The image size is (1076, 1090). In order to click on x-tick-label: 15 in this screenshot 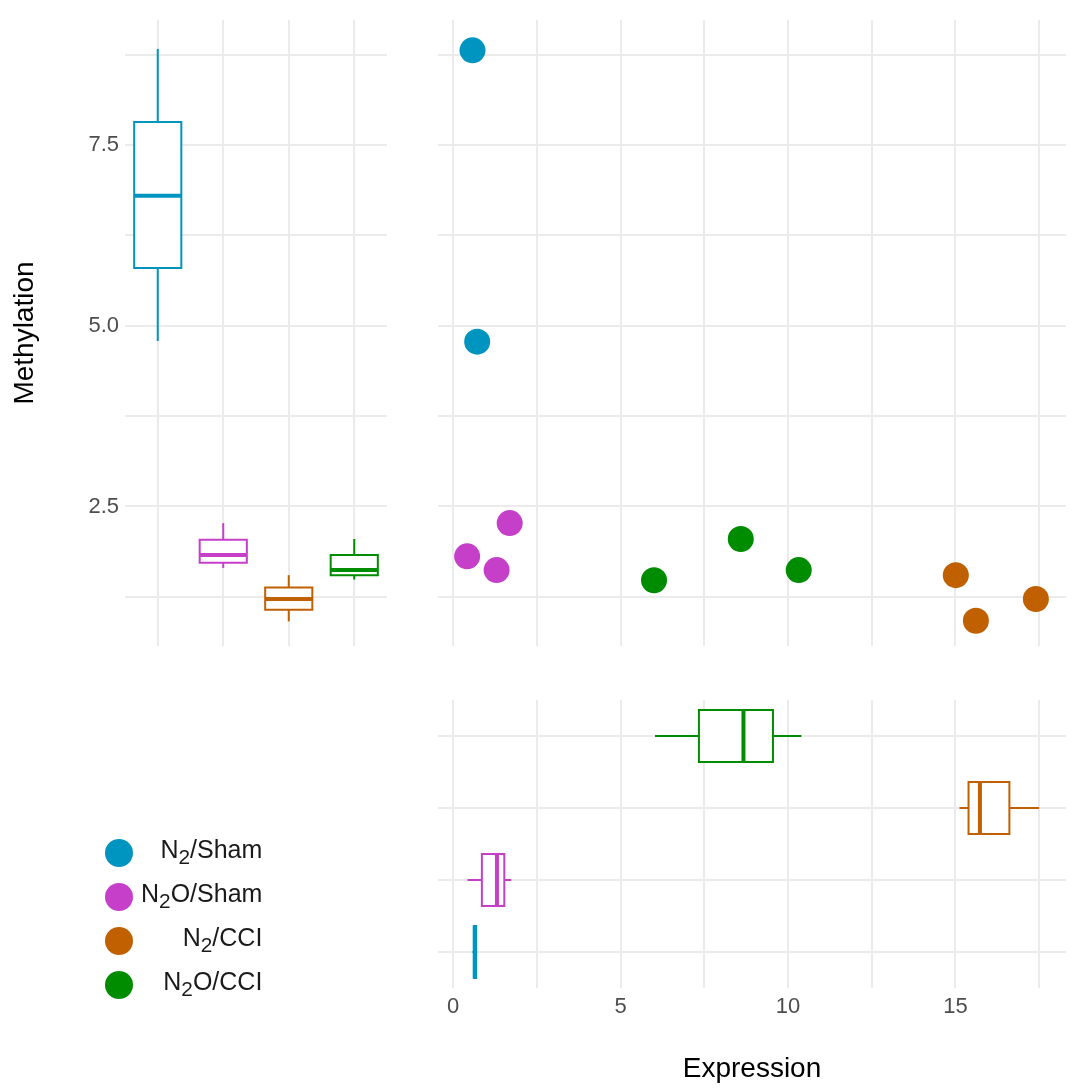, I will do `click(955, 1006)`.